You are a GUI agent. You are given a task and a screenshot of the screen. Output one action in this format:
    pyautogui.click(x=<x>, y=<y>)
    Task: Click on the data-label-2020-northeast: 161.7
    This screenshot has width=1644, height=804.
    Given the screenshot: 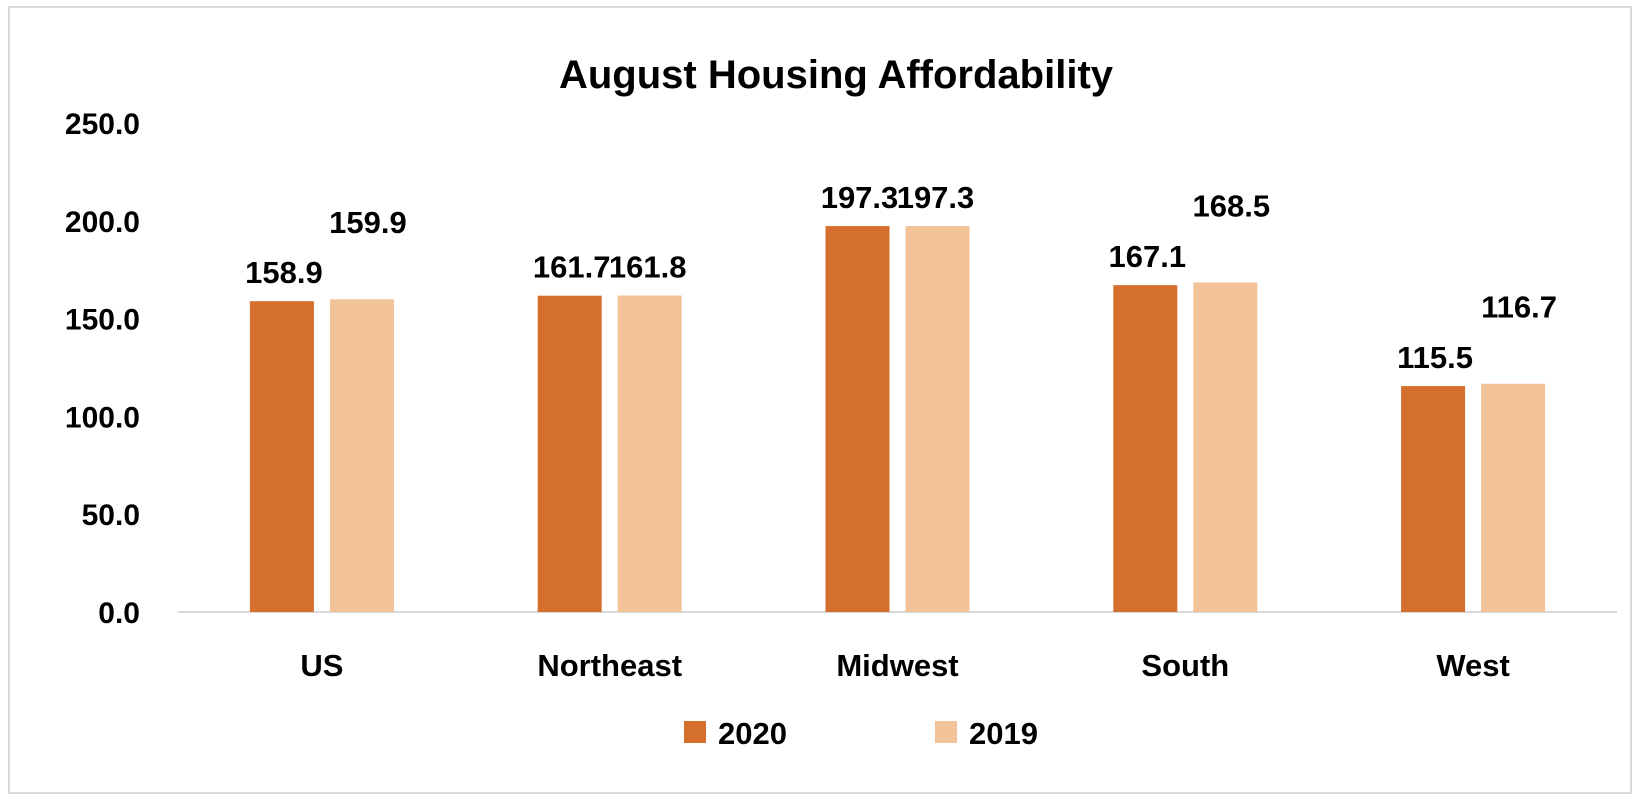 What is the action you would take?
    pyautogui.click(x=572, y=267)
    